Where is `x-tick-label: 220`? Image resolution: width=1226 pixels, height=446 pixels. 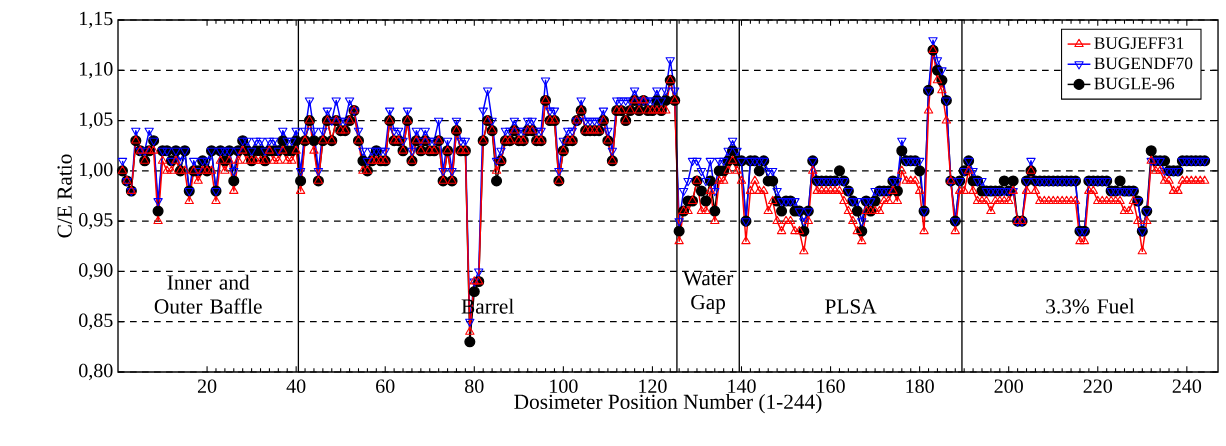
x-tick-label: 220 is located at coordinates (1098, 386).